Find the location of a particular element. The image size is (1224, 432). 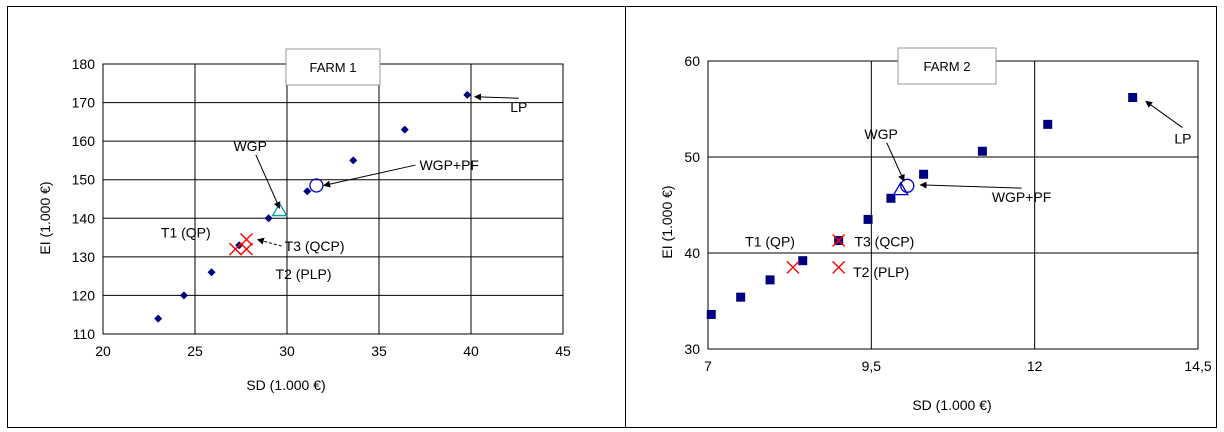

farm1-title-box is located at coordinates (333, 67).